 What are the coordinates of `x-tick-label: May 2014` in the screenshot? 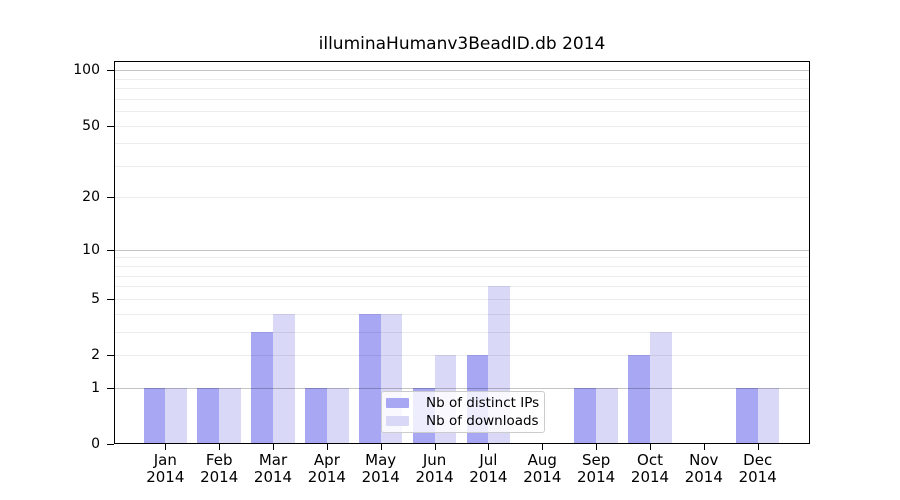 It's located at (381, 469).